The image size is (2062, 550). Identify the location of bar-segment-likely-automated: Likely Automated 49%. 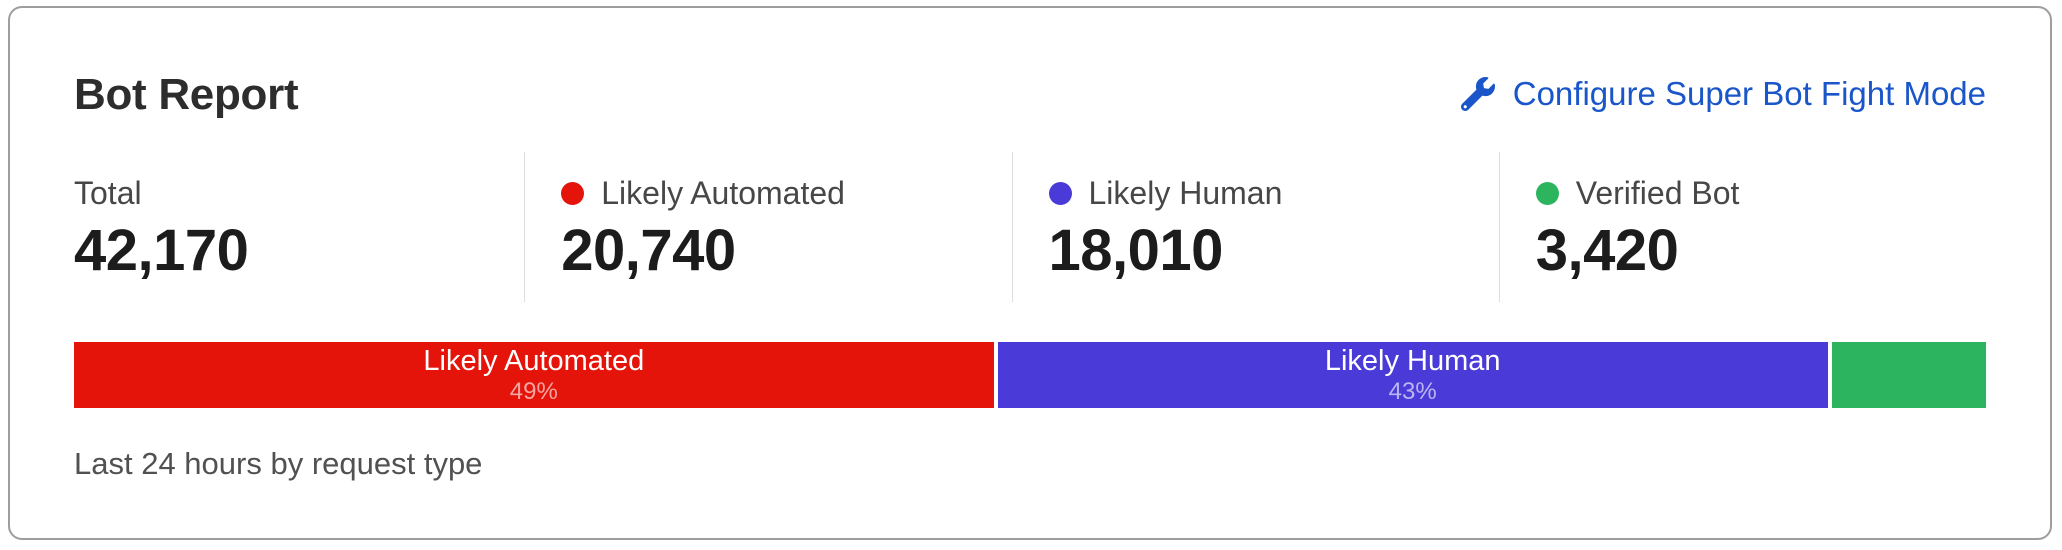
(534, 375).